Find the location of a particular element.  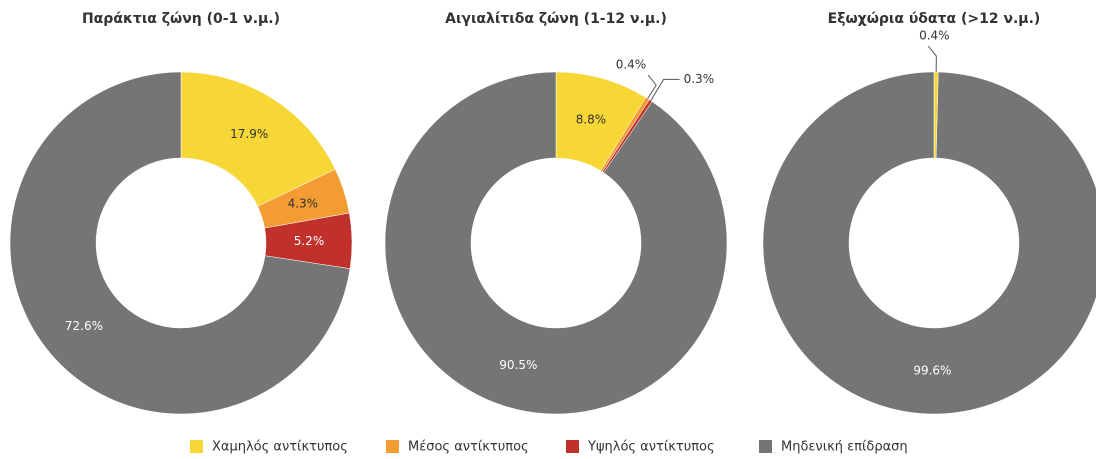

legend-label: Μέσος αντίκτυπος is located at coordinates (468, 447).